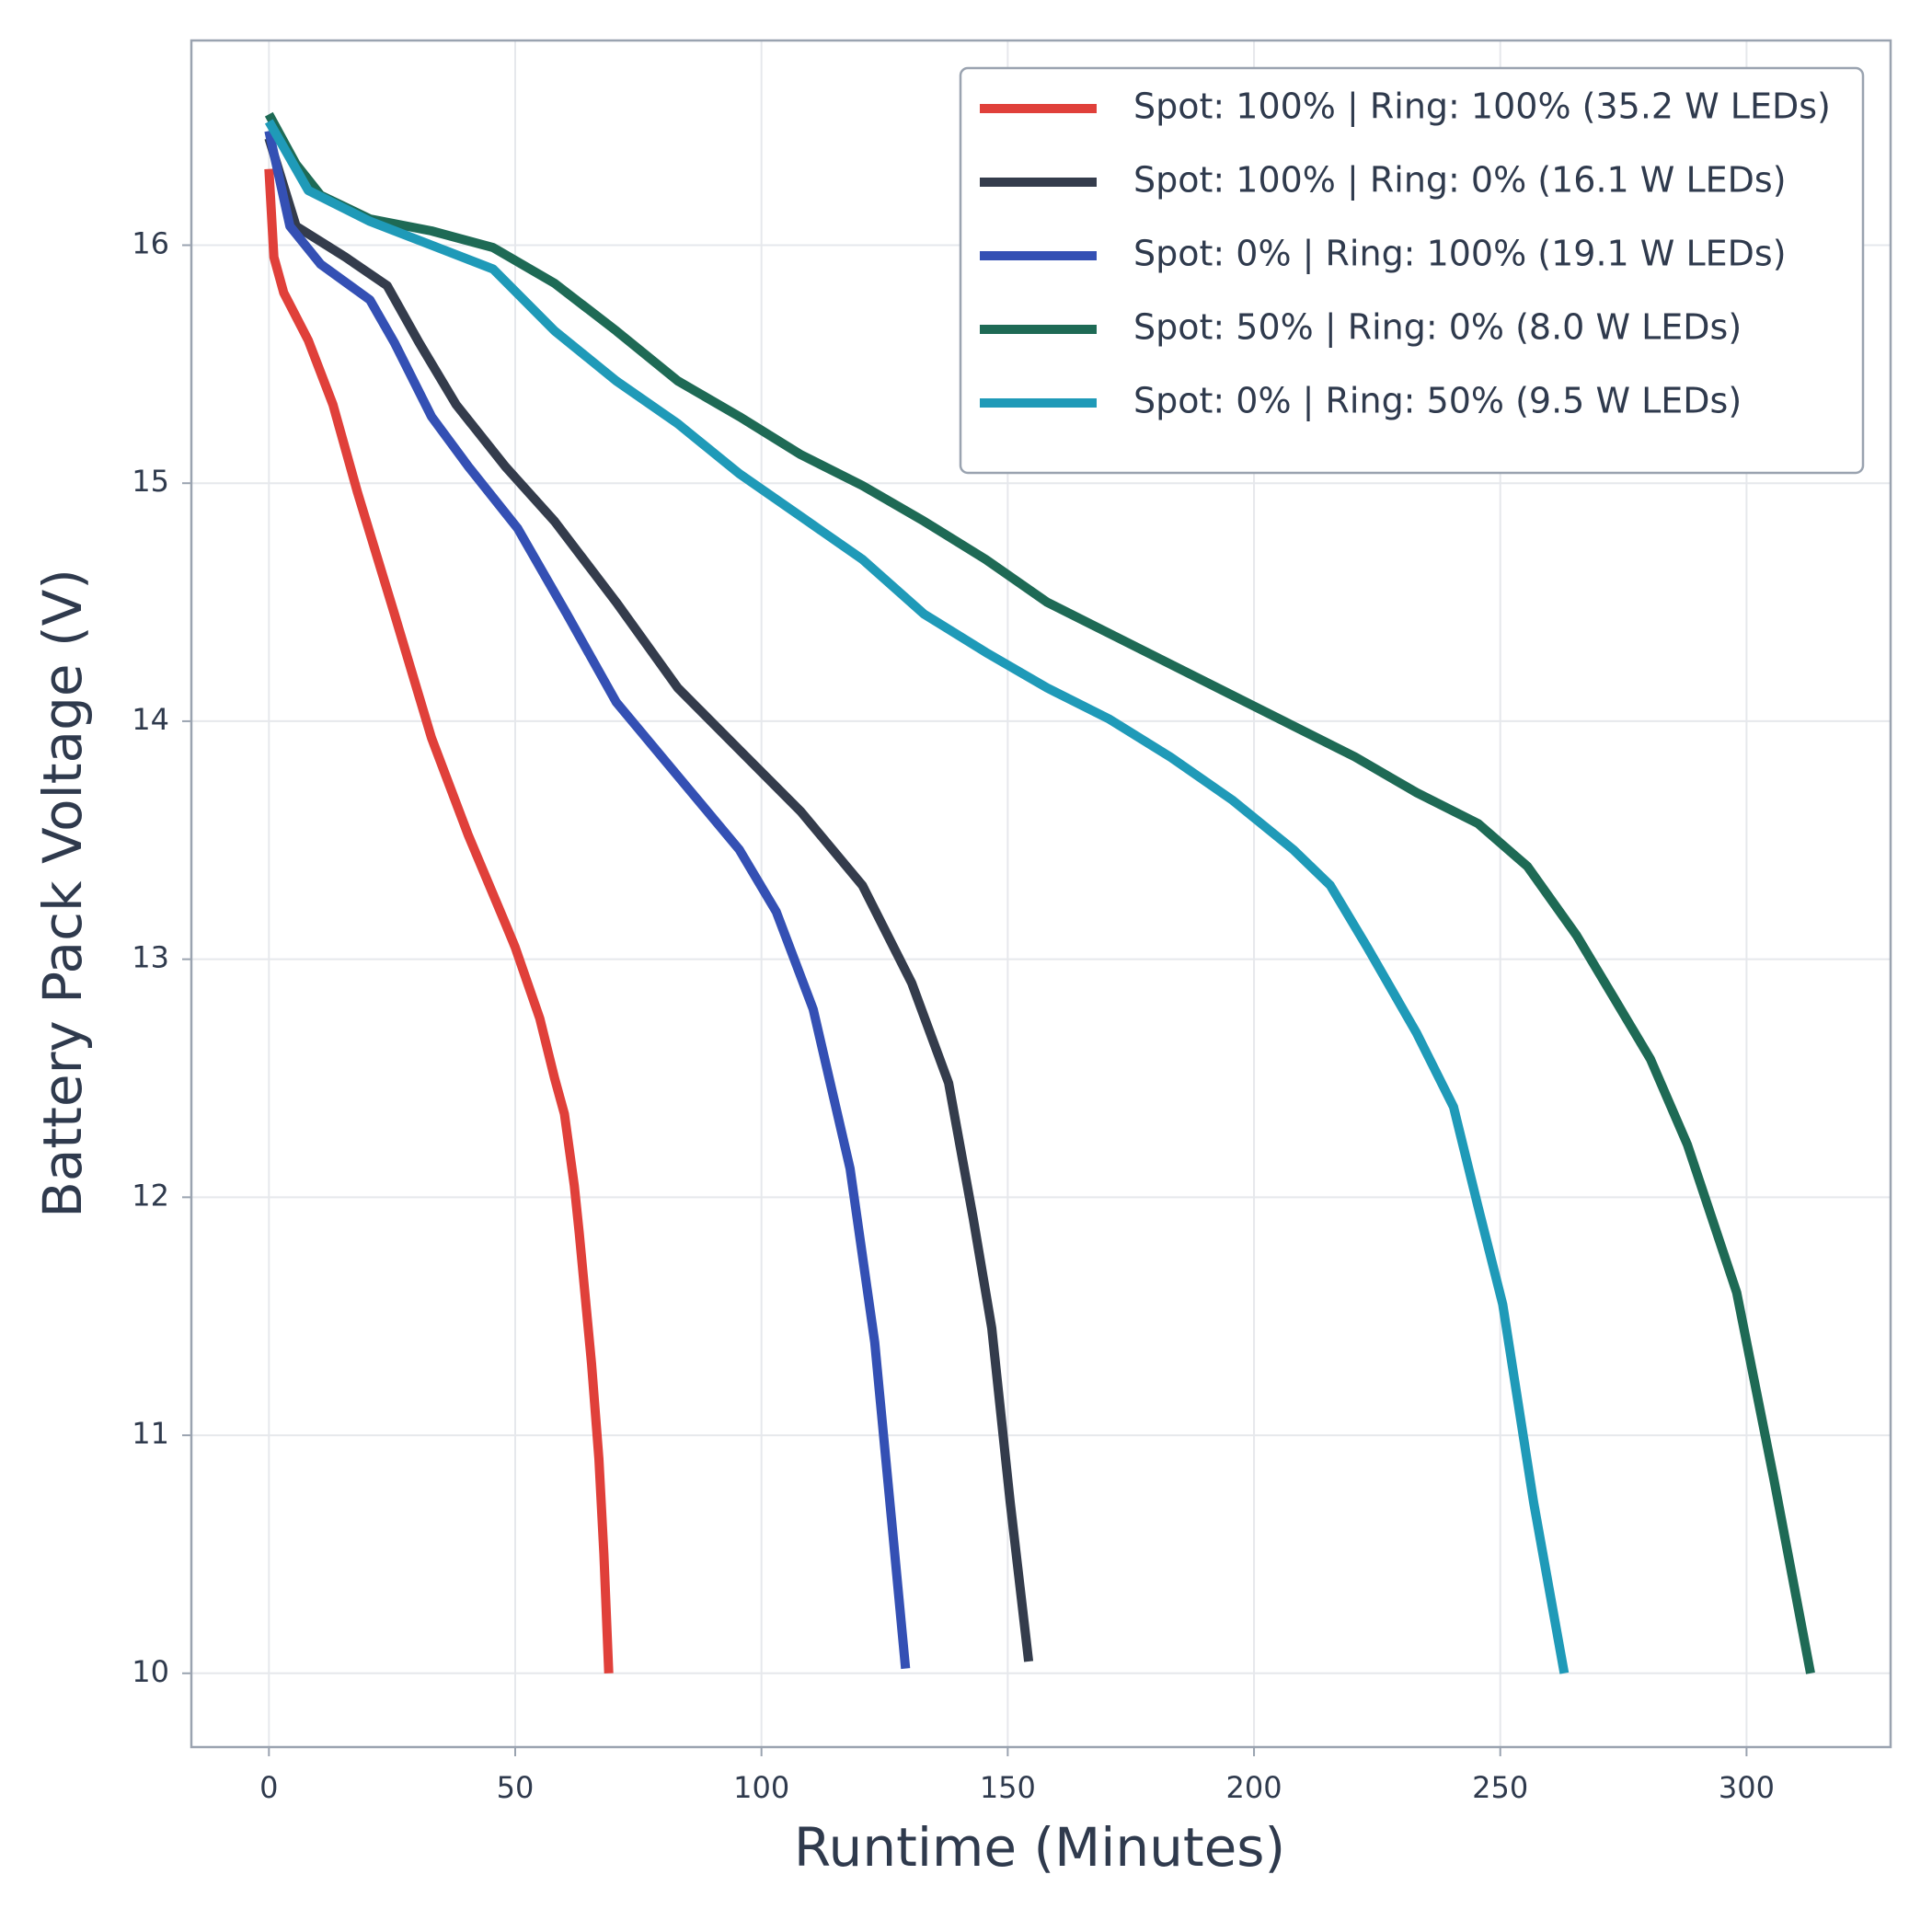 The width and height of the screenshot is (1932, 1932). Describe the element at coordinates (150, 719) in the screenshot. I see `y-tick-label: 14` at that location.